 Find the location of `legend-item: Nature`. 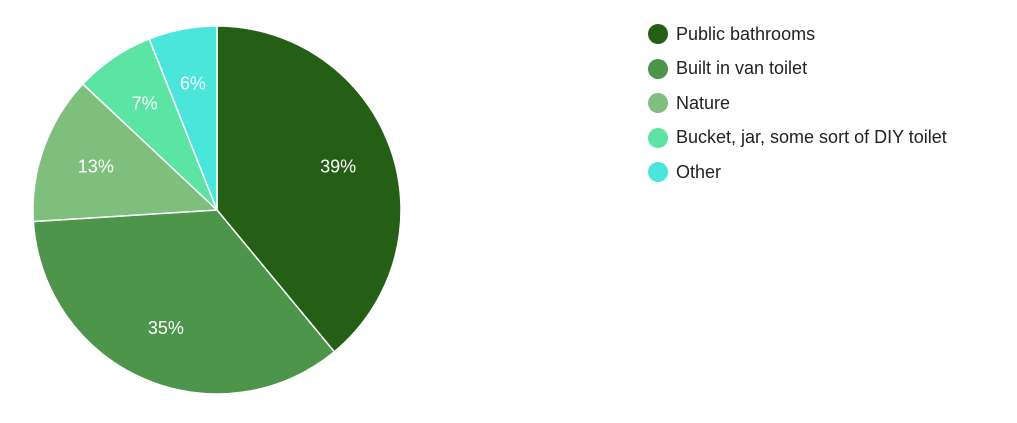

legend-item: Nature is located at coordinates (797, 103).